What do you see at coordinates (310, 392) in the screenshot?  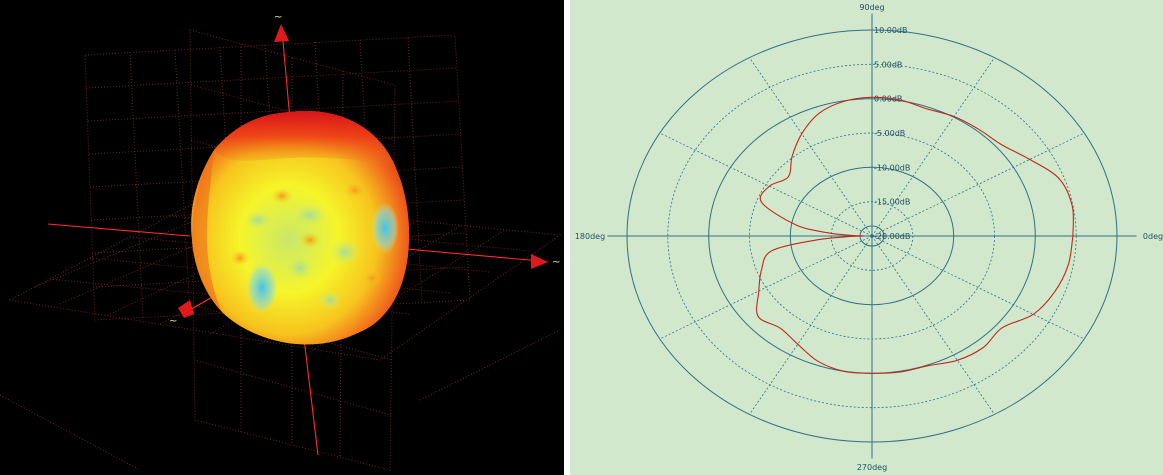 I see `z-axis-lower` at bounding box center [310, 392].